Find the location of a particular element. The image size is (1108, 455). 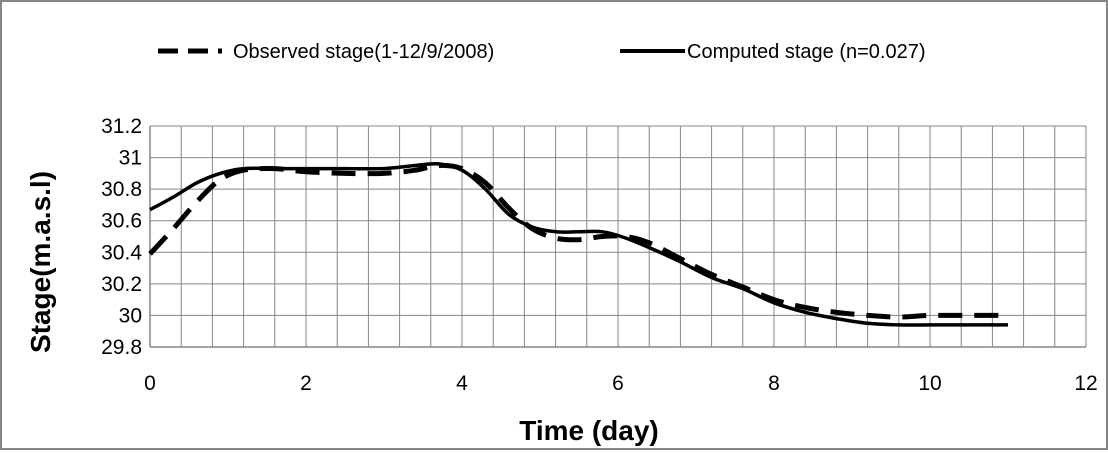

x-tick-label: 2 is located at coordinates (306, 383).